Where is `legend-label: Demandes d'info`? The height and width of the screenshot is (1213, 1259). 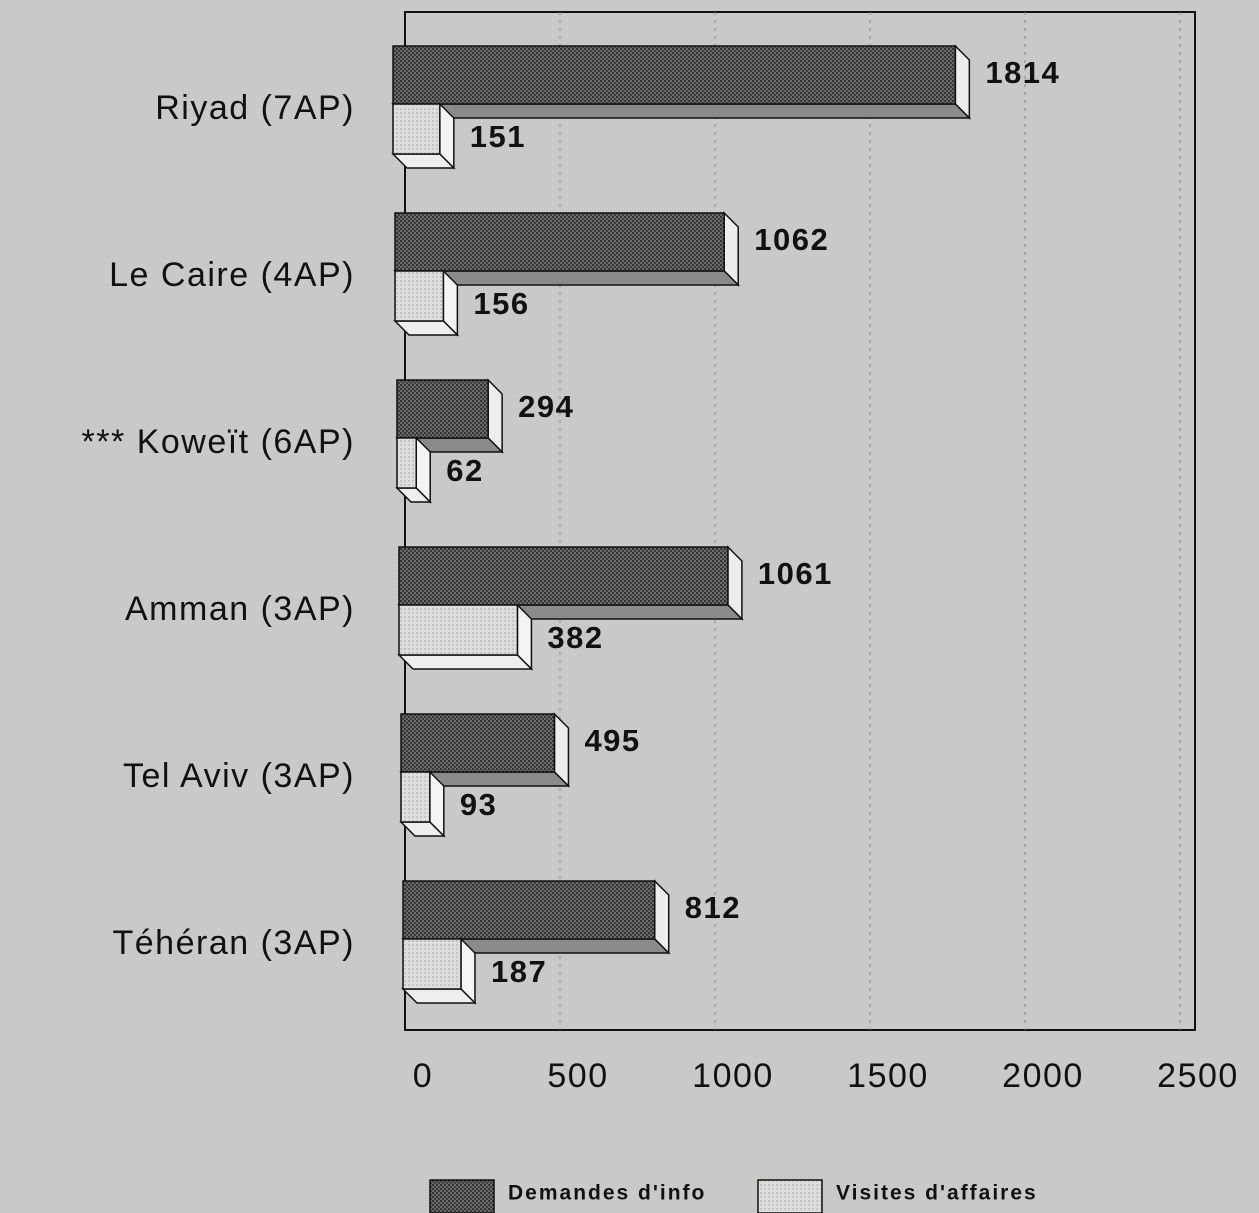
legend-label: Demandes d'info is located at coordinates (607, 1193).